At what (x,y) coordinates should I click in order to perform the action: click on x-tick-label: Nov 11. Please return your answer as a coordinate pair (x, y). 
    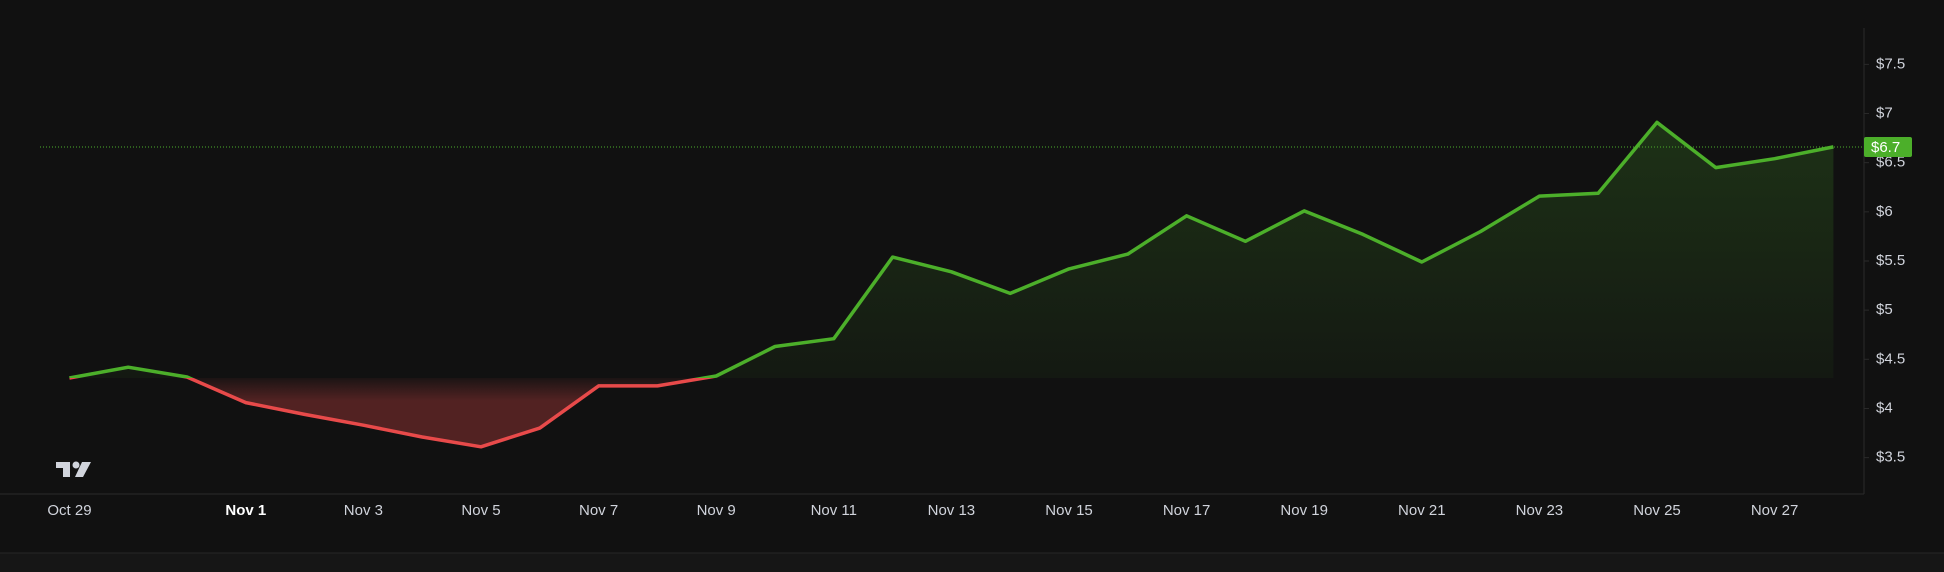
    Looking at the image, I should click on (834, 510).